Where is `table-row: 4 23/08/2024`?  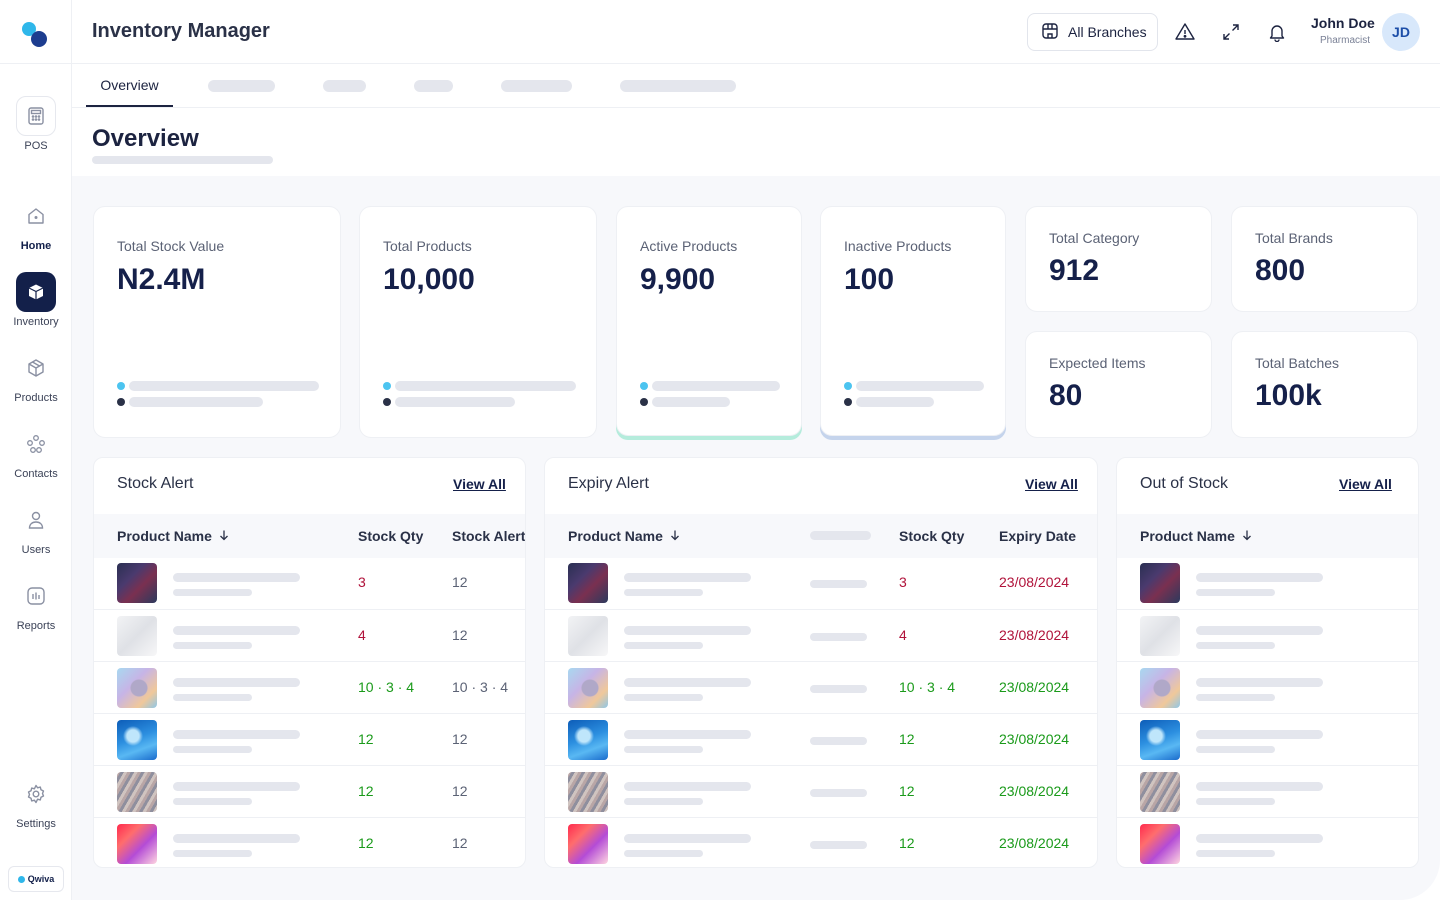 table-row: 4 23/08/2024 is located at coordinates (821, 635).